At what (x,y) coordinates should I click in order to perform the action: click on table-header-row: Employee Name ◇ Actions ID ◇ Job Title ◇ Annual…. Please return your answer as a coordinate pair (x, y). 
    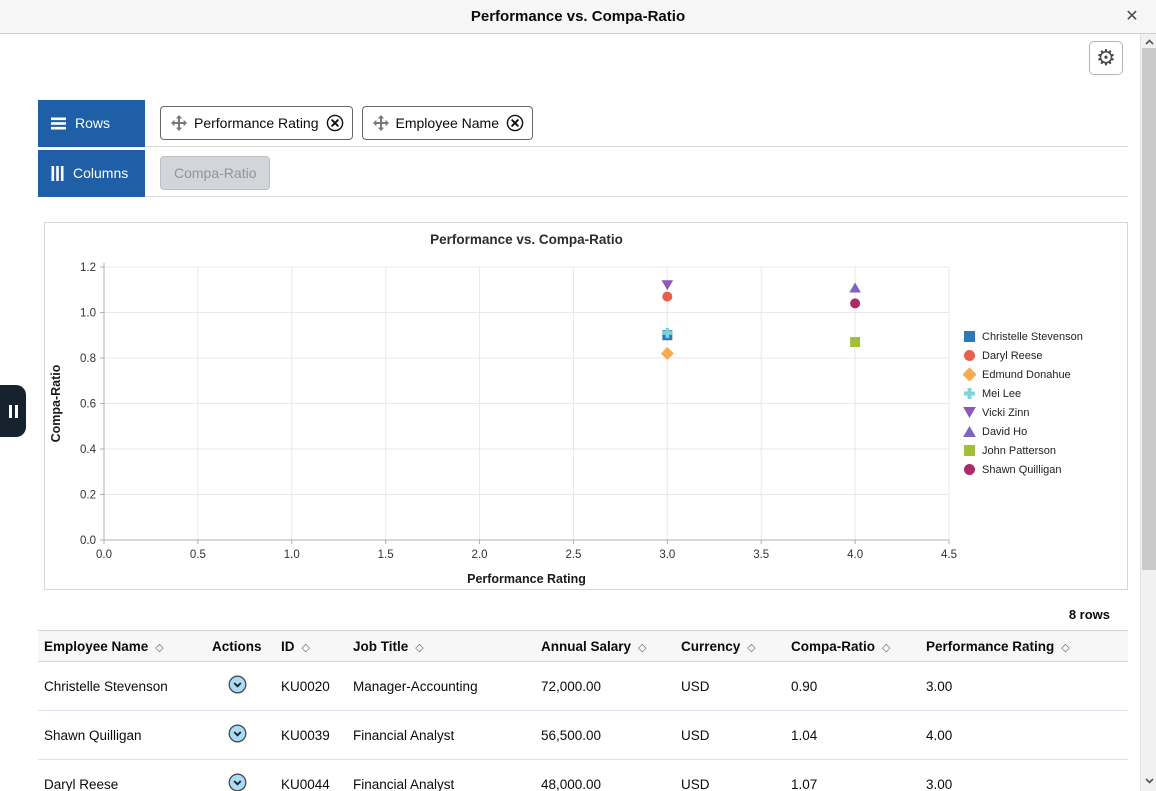
    Looking at the image, I should click on (583, 646).